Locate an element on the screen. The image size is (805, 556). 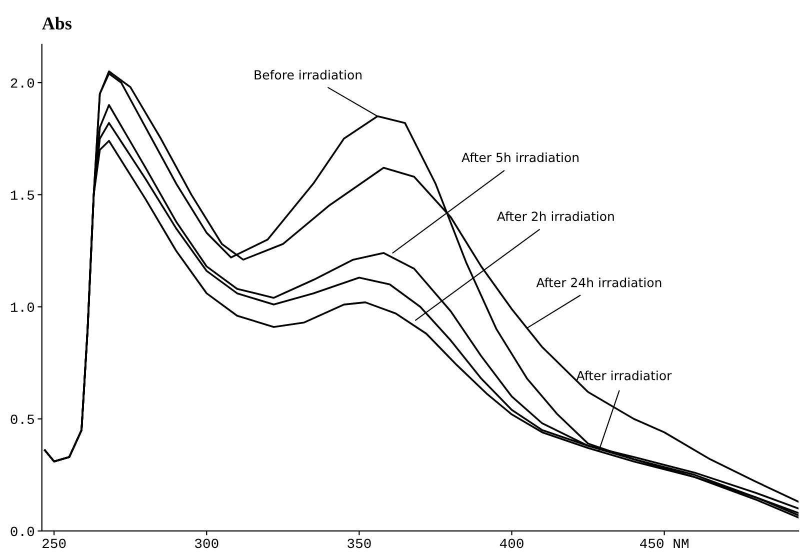
y-tick-label: 2.0 is located at coordinates (22, 83).